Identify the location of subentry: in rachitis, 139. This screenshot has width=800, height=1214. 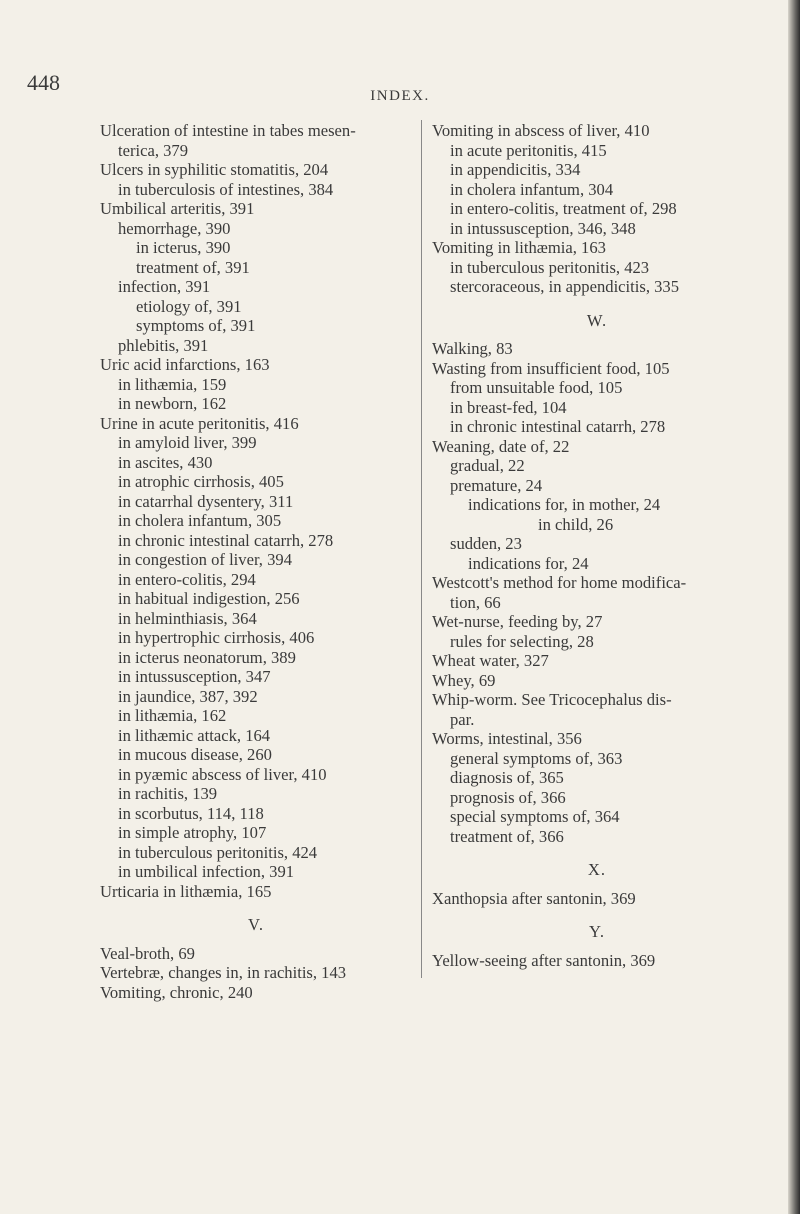
(168, 793).